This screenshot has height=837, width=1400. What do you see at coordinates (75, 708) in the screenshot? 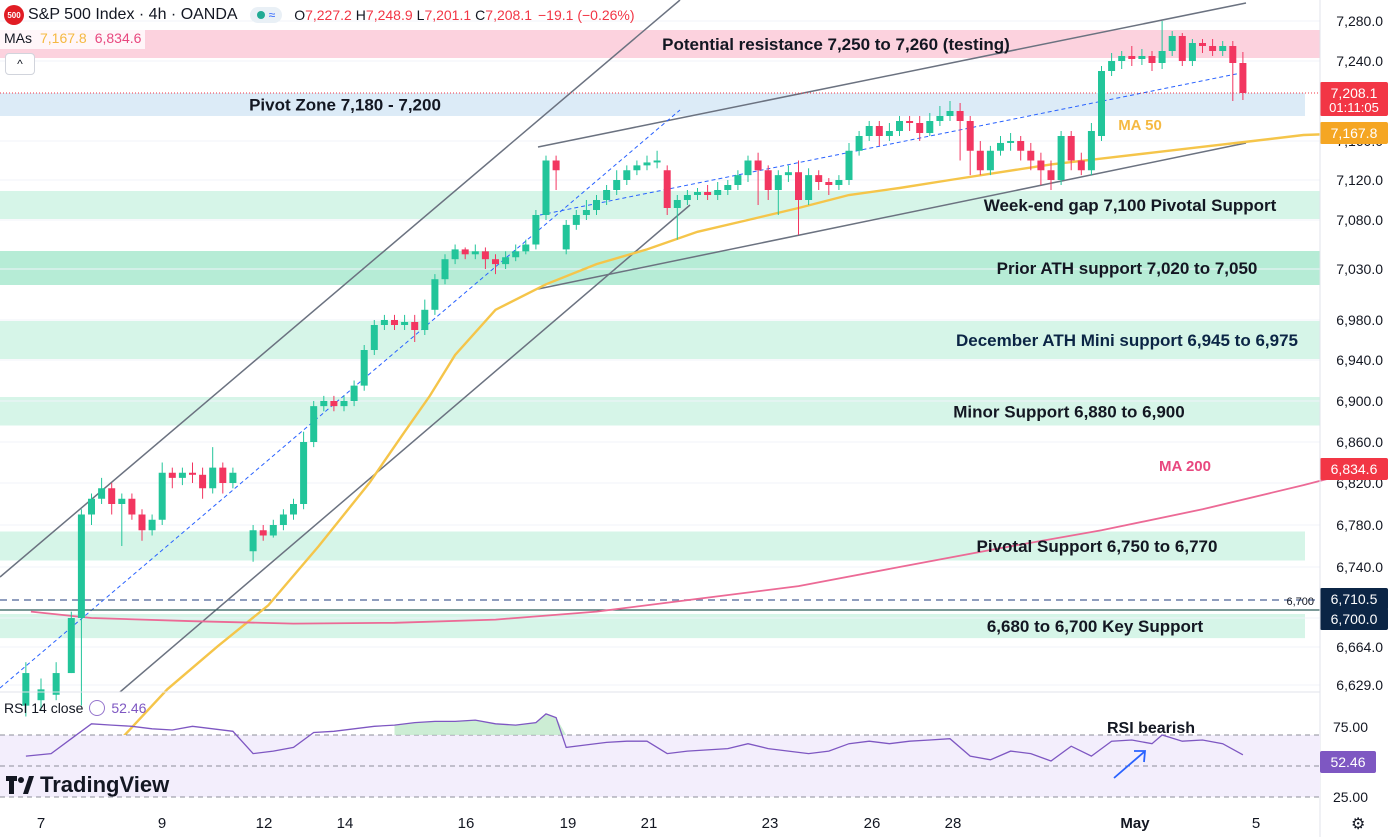
I see `rsi-legend: RSI 14 close 52.46` at bounding box center [75, 708].